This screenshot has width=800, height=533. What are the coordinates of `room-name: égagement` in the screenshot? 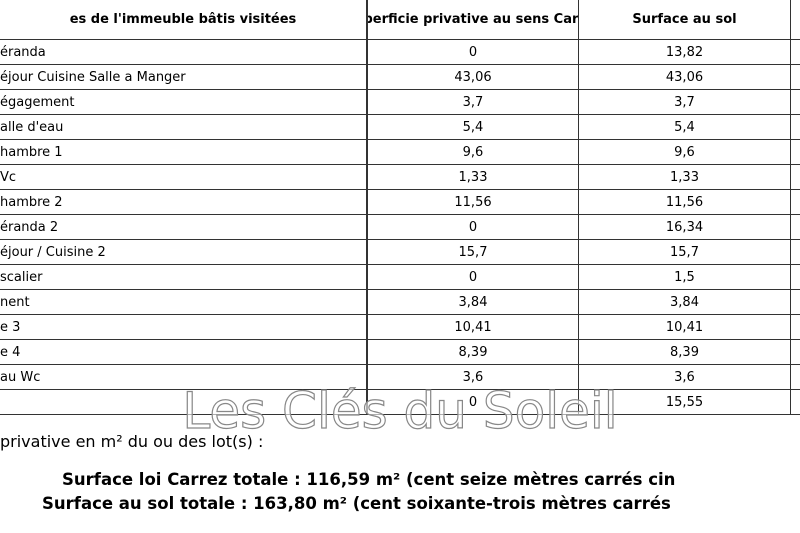 It's located at (183, 102).